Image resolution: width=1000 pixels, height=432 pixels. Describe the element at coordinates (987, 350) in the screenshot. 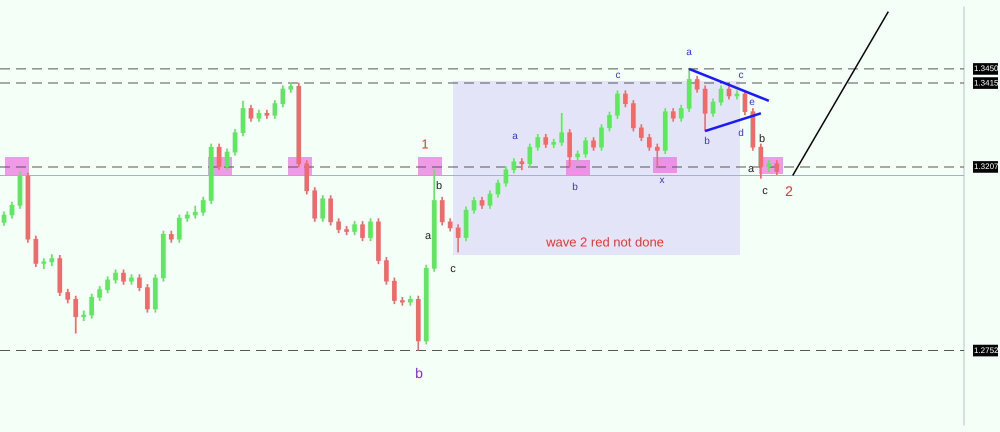

I see `y-tick-label: 1.2752` at that location.